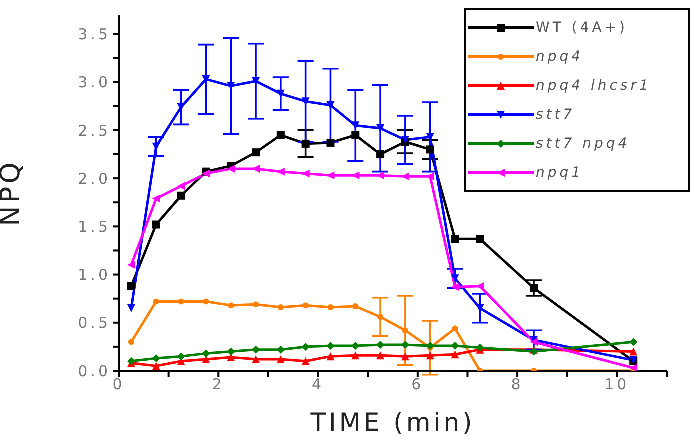  Describe the element at coordinates (594, 86) in the screenshot. I see `legend-label: npq4 lhcsr1` at that location.